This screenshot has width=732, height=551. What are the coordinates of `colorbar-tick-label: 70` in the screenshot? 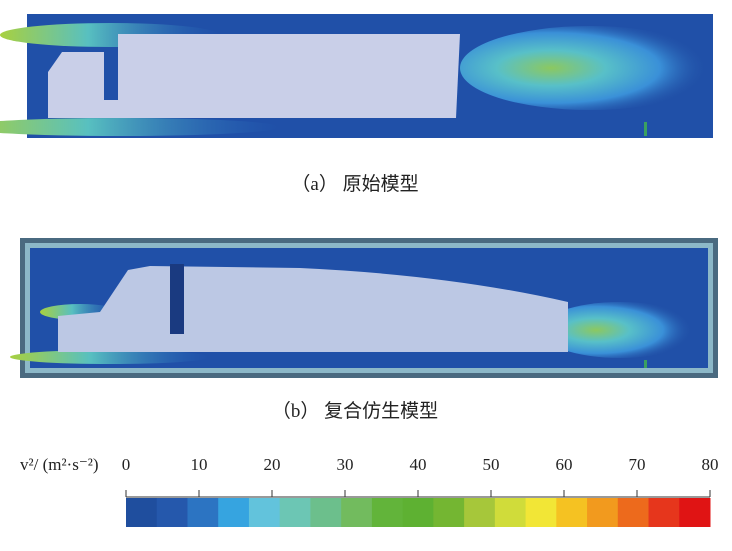 It's located at (637, 464).